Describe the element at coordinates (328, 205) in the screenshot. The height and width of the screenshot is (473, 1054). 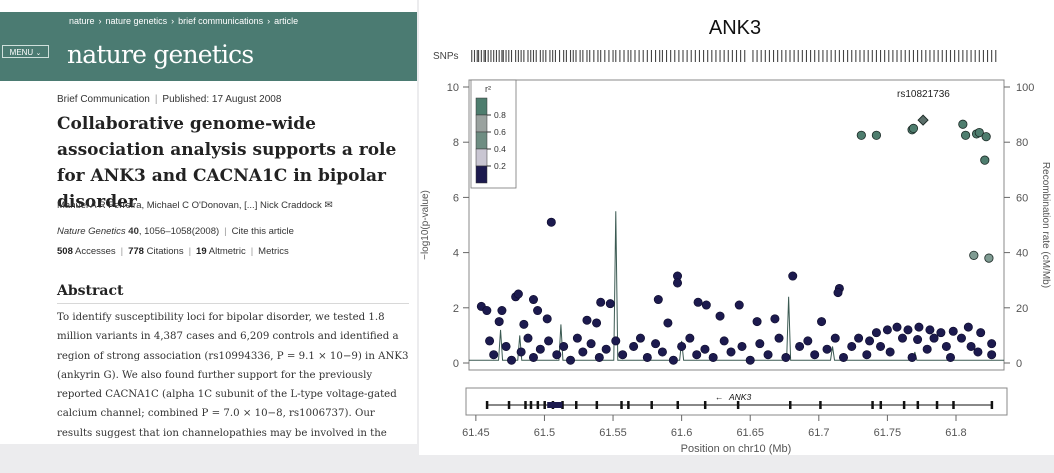
I see `email-icon: ✉` at that location.